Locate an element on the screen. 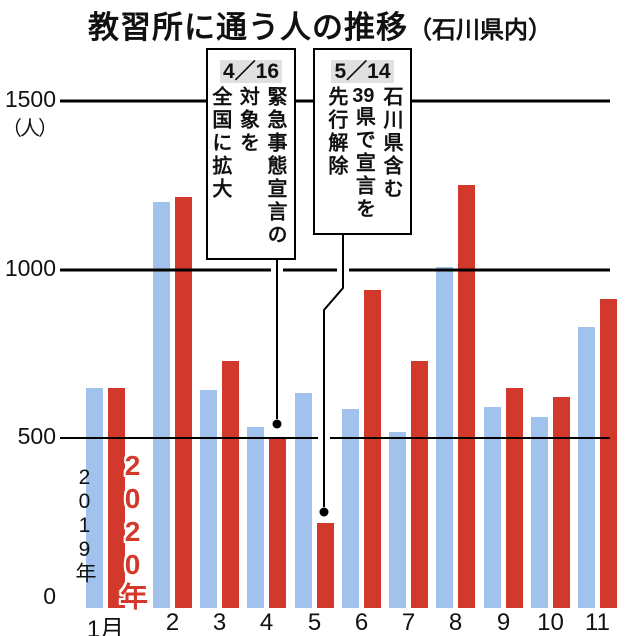 The height and width of the screenshot is (636, 640). y-tick-1000: 1000 is located at coordinates (30, 268).